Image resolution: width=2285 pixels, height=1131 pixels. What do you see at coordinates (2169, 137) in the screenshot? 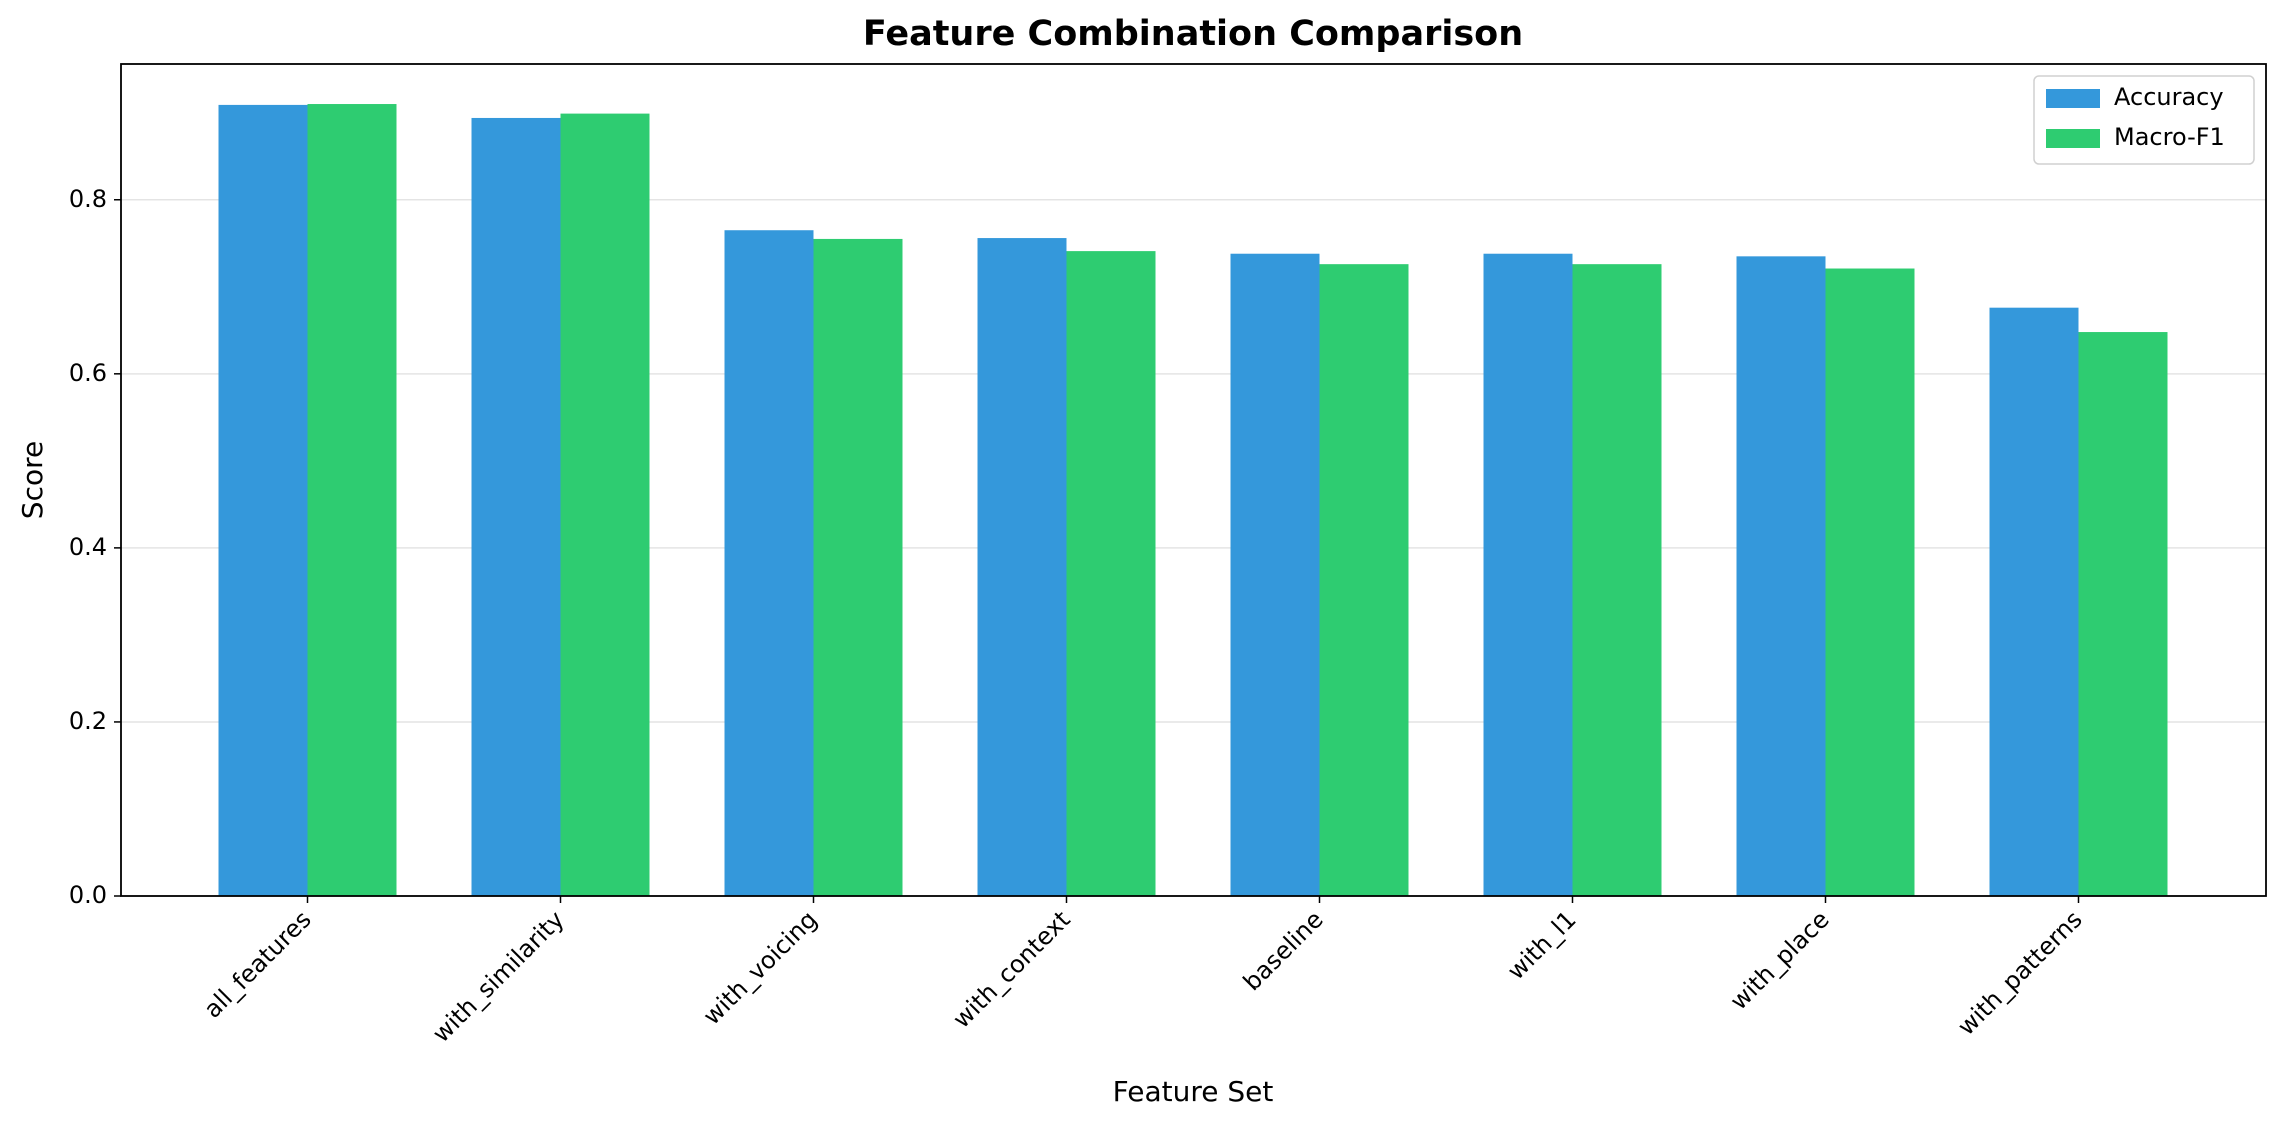
I see `legend-label: Macro-F1` at bounding box center [2169, 137].